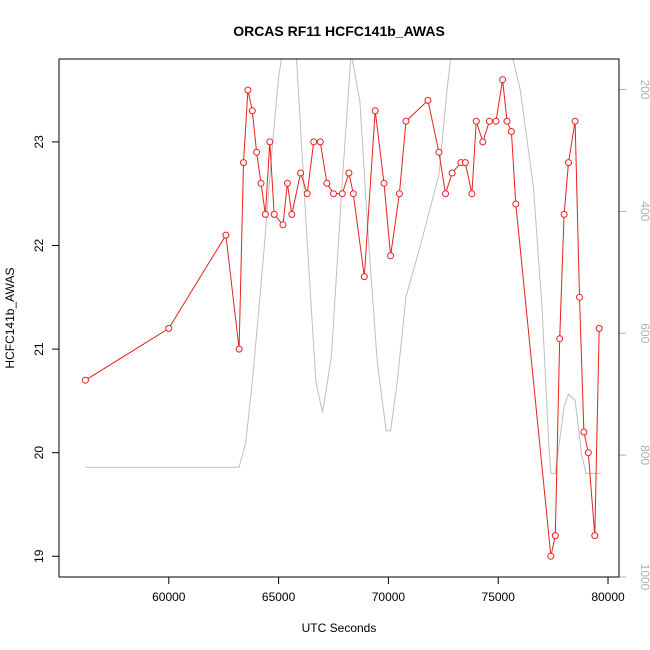 This screenshot has height=650, width=650. Describe the element at coordinates (644, 577) in the screenshot. I see `y2-tick-label-1000: 1000` at that location.